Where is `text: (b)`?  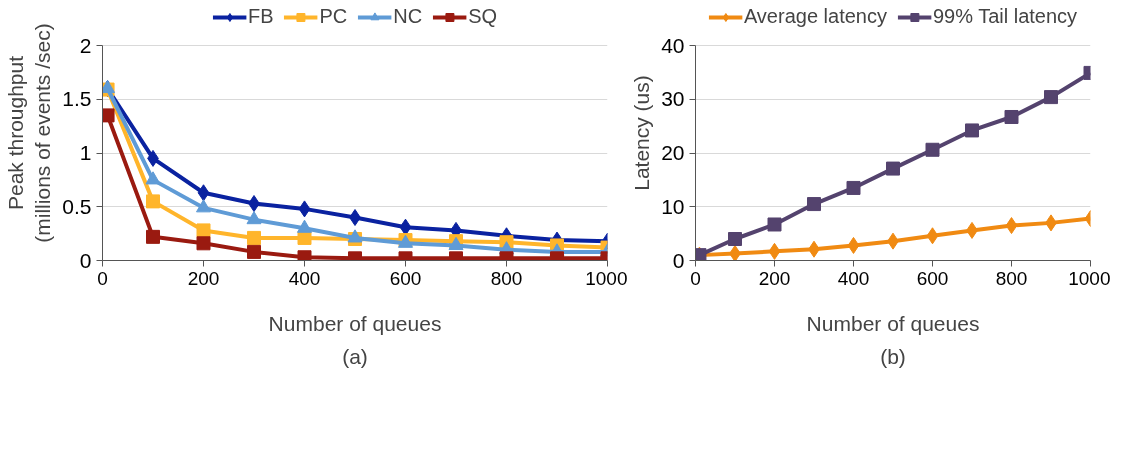 text: (b) is located at coordinates (893, 356).